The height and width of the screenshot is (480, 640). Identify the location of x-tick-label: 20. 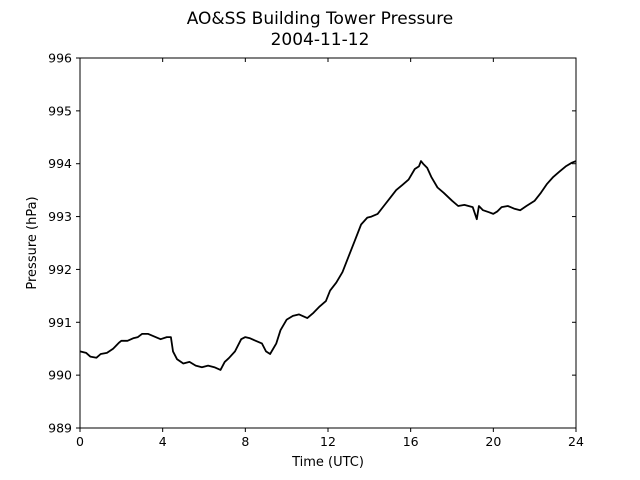
(493, 441).